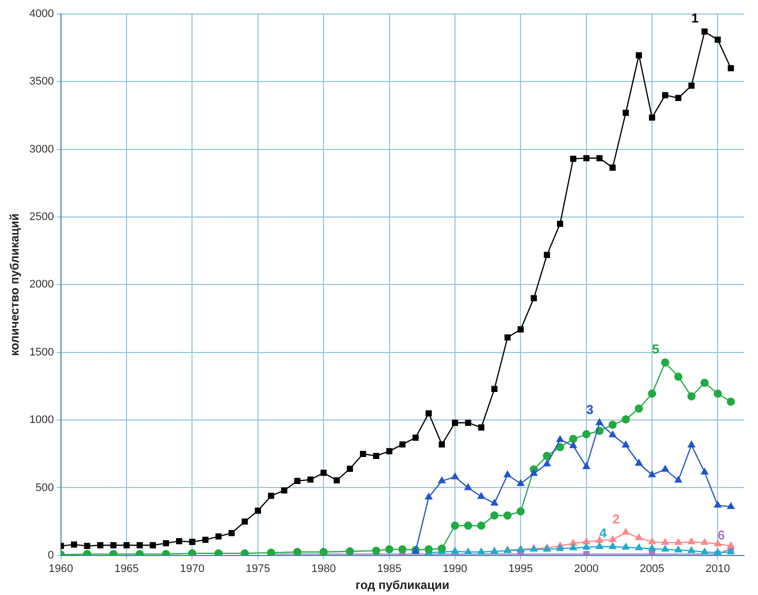 The width and height of the screenshot is (758, 595). I want to click on x-tick-label: 1965, so click(126, 569).